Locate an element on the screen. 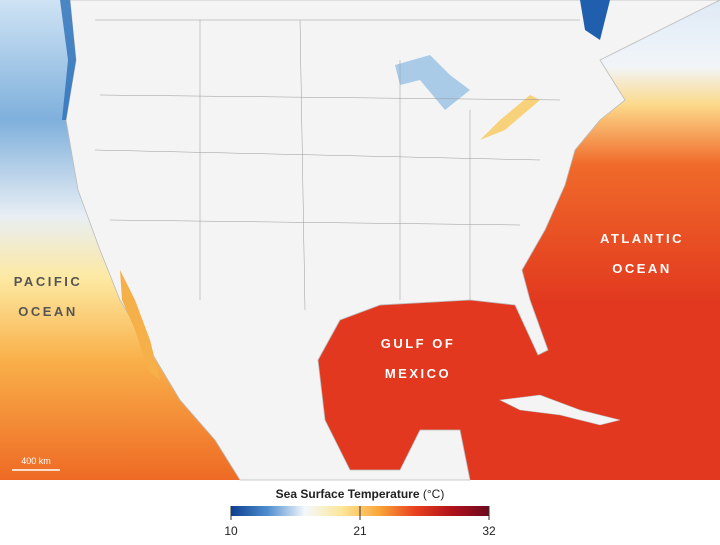 This screenshot has width=720, height=545. colorbar-tick-label: 21 is located at coordinates (360, 531).